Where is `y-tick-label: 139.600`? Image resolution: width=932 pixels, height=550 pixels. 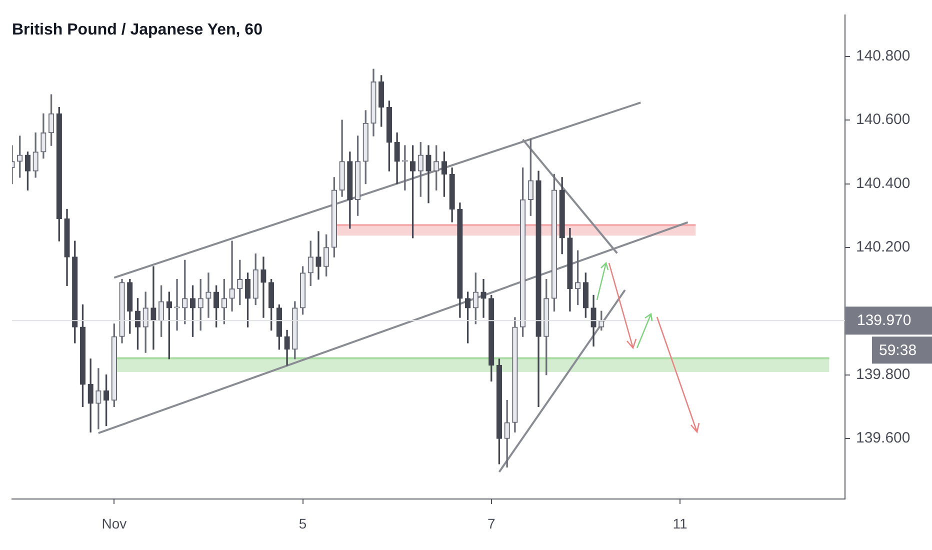 y-tick-label: 139.600 is located at coordinates (883, 438).